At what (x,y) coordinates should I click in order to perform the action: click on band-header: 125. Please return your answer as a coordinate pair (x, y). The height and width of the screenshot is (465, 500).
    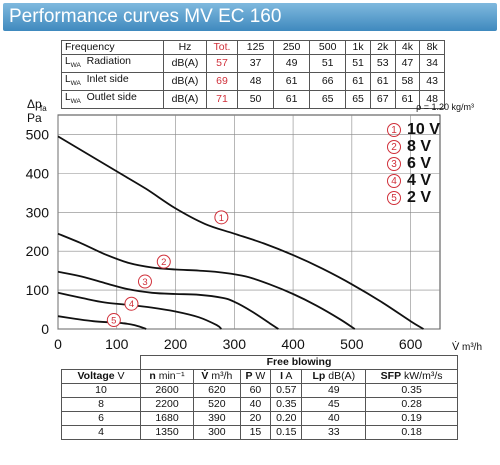
    Looking at the image, I should click on (255, 47).